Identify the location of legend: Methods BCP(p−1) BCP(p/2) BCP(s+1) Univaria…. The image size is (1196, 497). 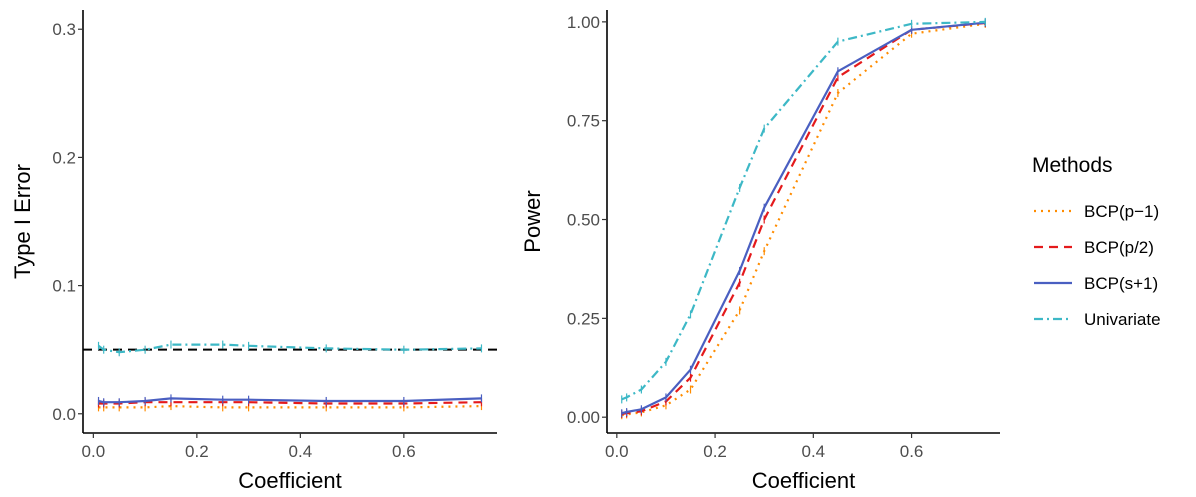
(1096, 241).